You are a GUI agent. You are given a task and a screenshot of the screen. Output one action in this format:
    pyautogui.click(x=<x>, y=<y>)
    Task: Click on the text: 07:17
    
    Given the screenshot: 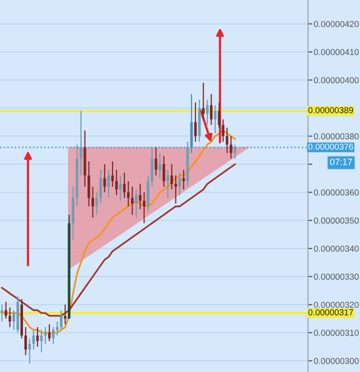 What is the action you would take?
    pyautogui.click(x=341, y=162)
    